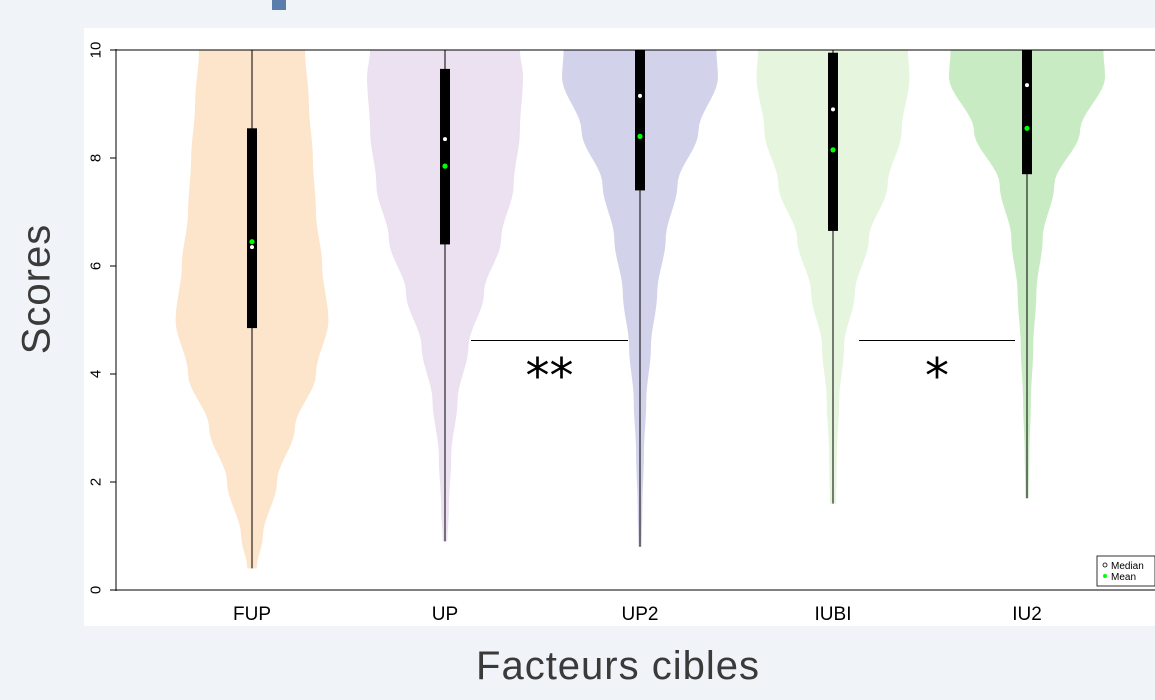 This screenshot has height=700, width=1155. I want to click on box-up2, so click(640, 120).